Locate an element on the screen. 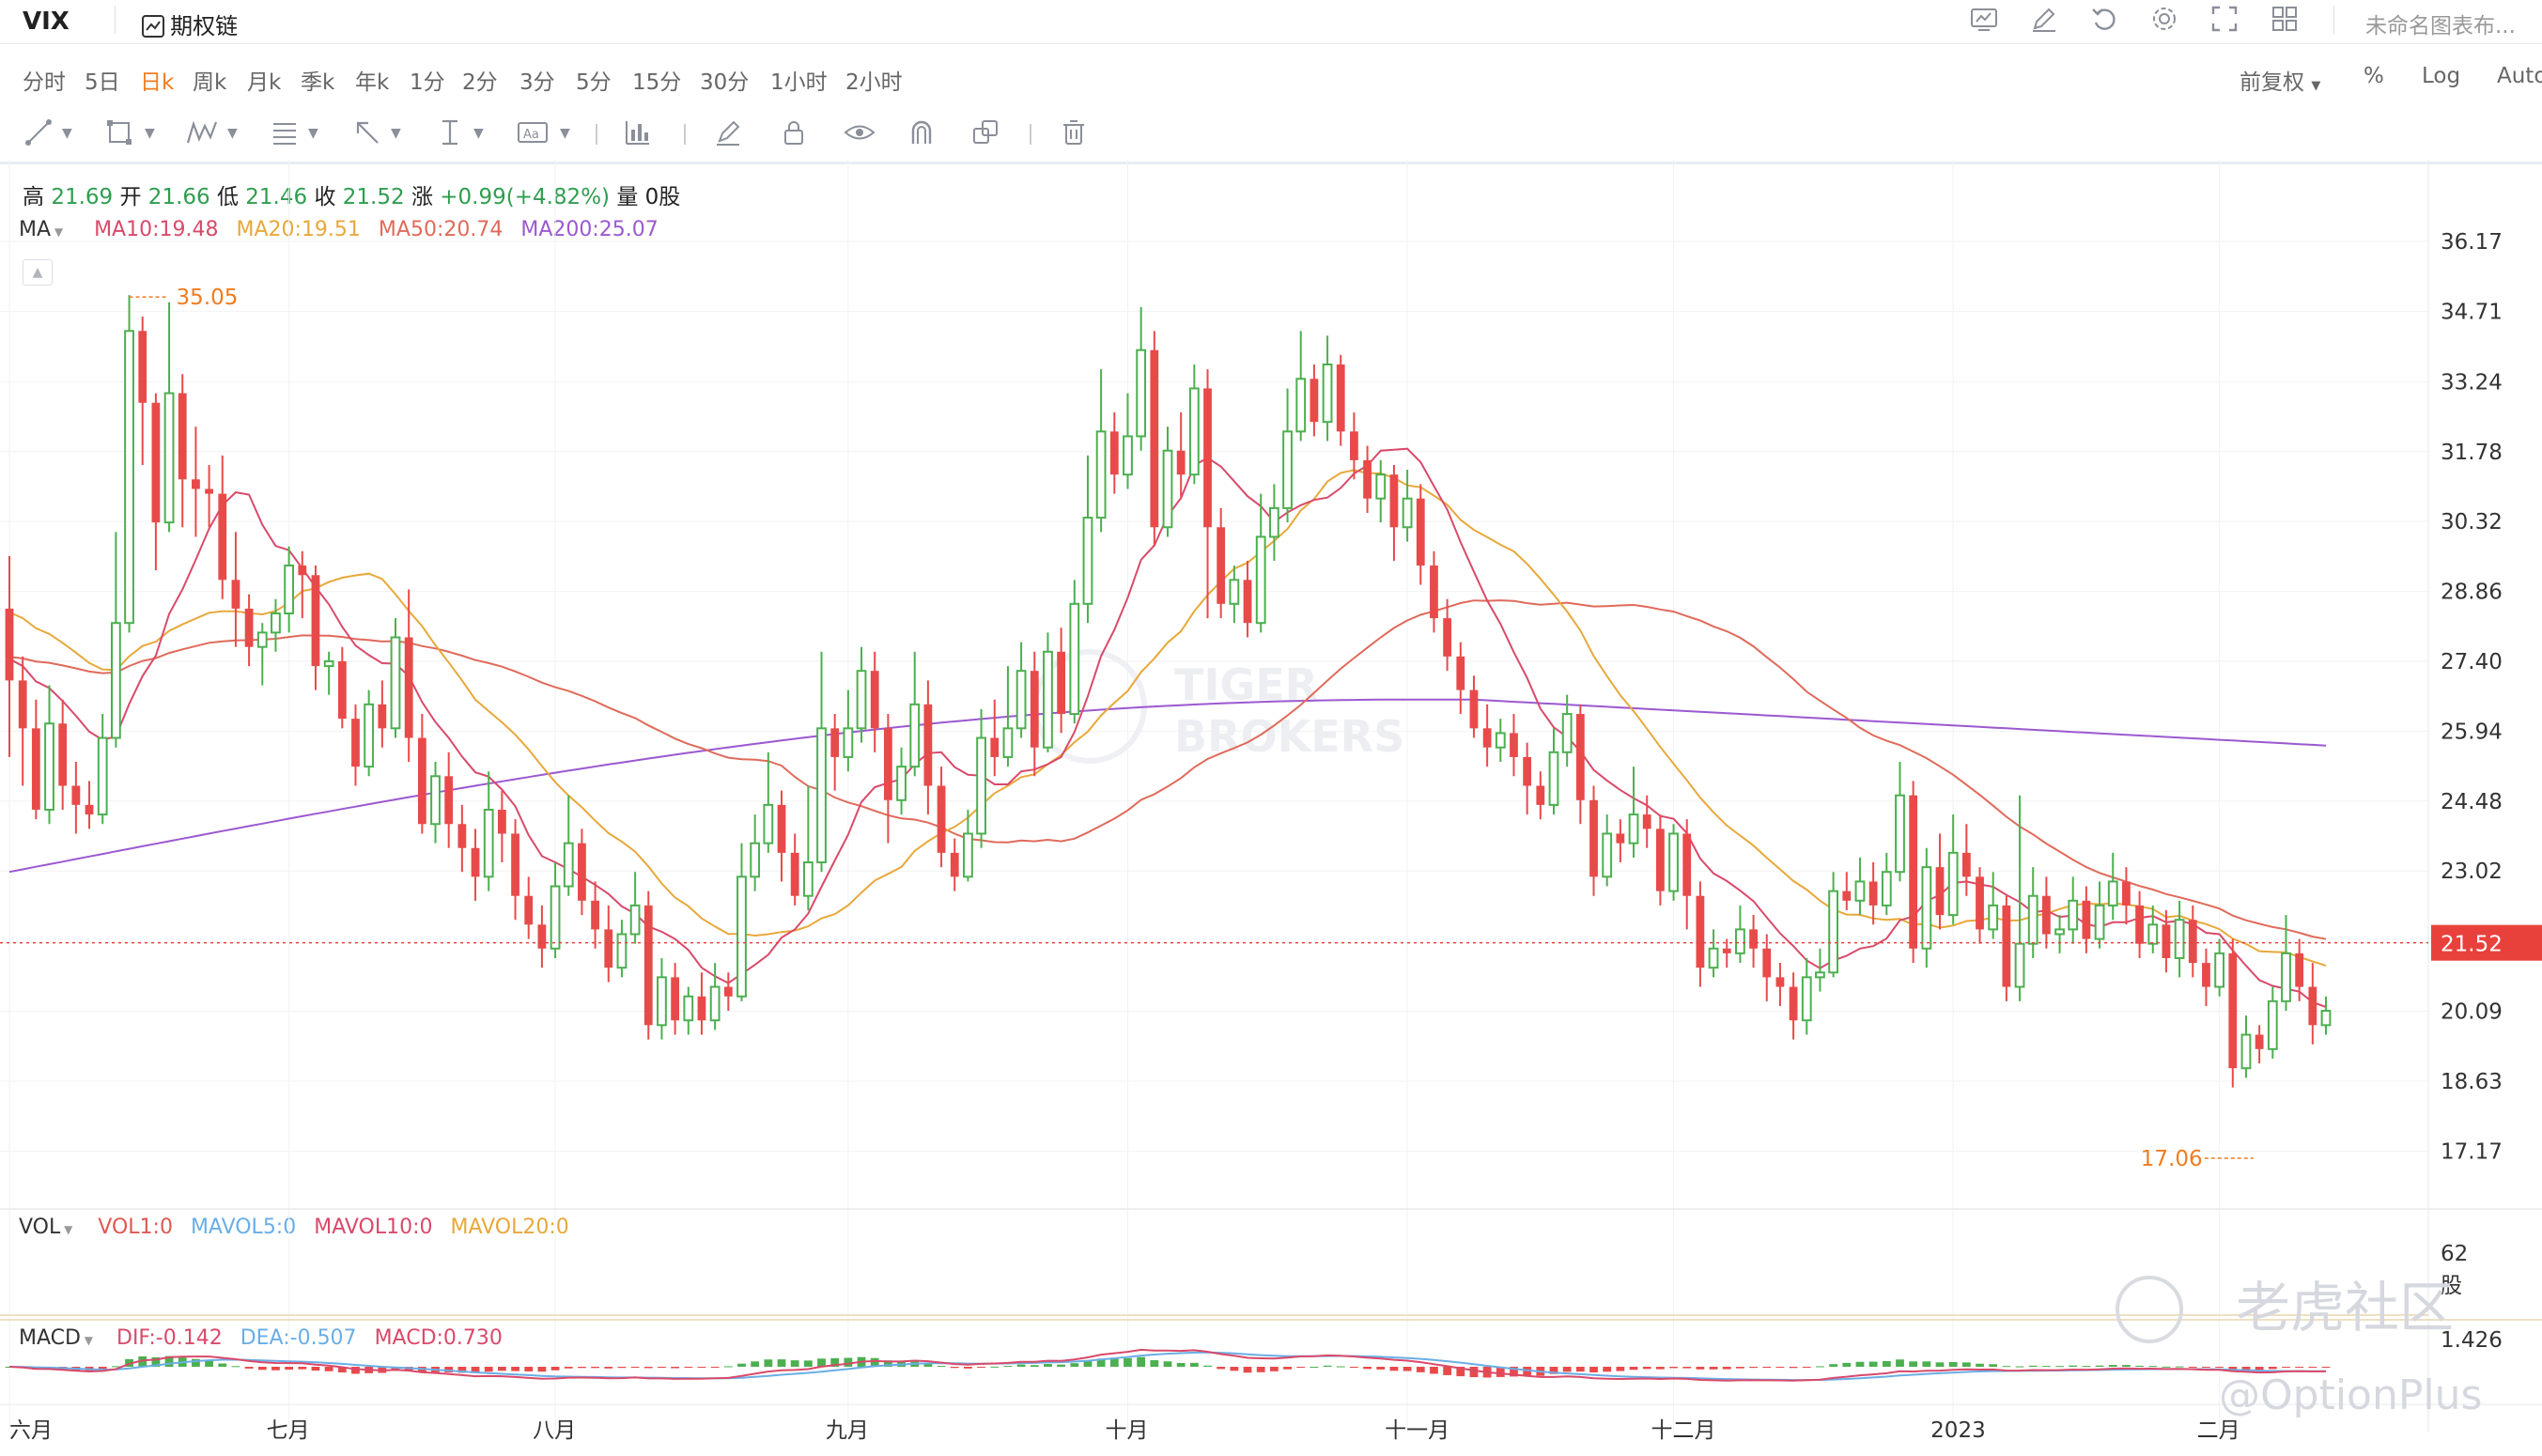 Image resolution: width=2542 pixels, height=1456 pixels. percent-toggle: % is located at coordinates (2374, 76).